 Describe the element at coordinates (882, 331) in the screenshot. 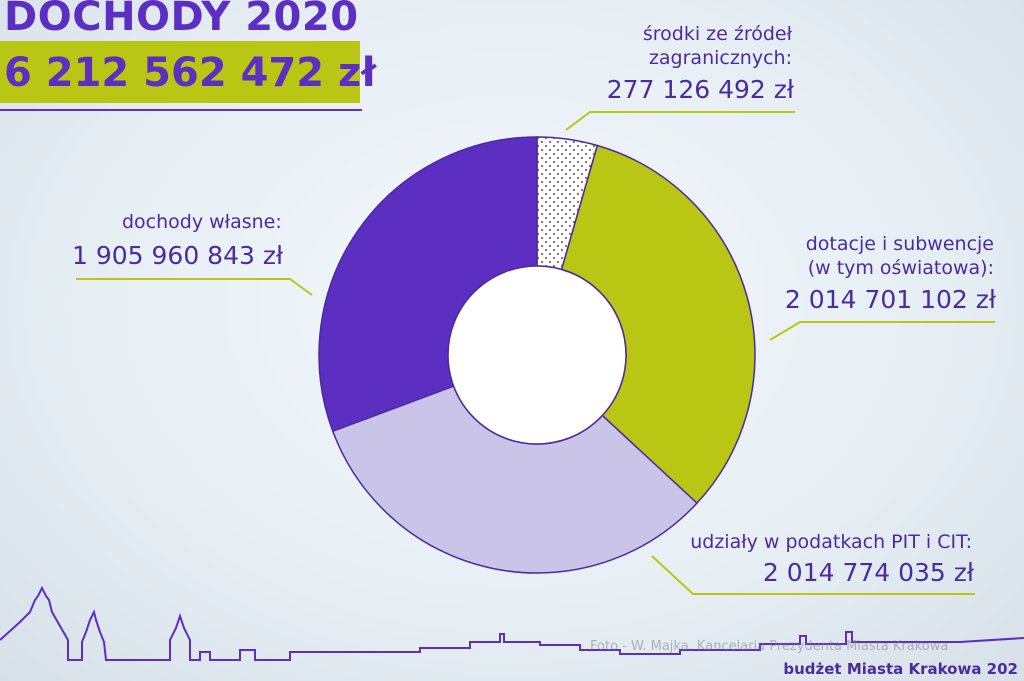

I see `leader-line-dotacje` at that location.